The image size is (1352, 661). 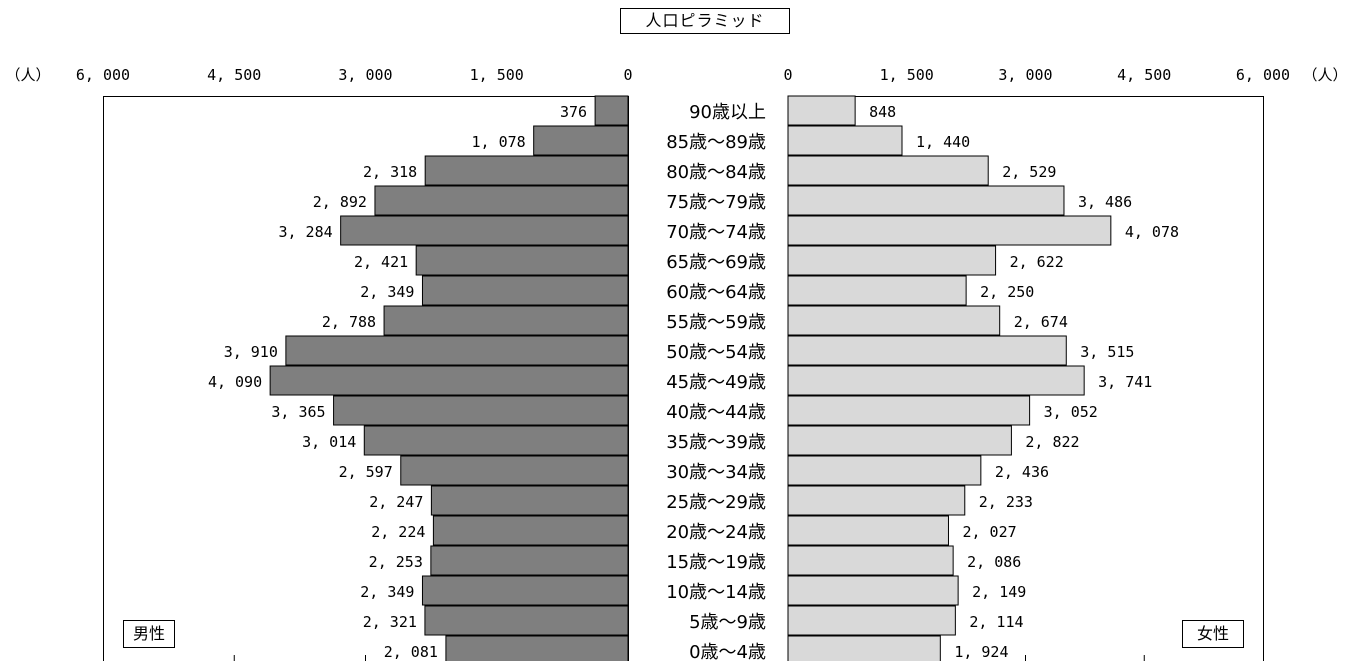 What do you see at coordinates (996, 622) in the screenshot?
I see `female-value-label: 2, 114` at bounding box center [996, 622].